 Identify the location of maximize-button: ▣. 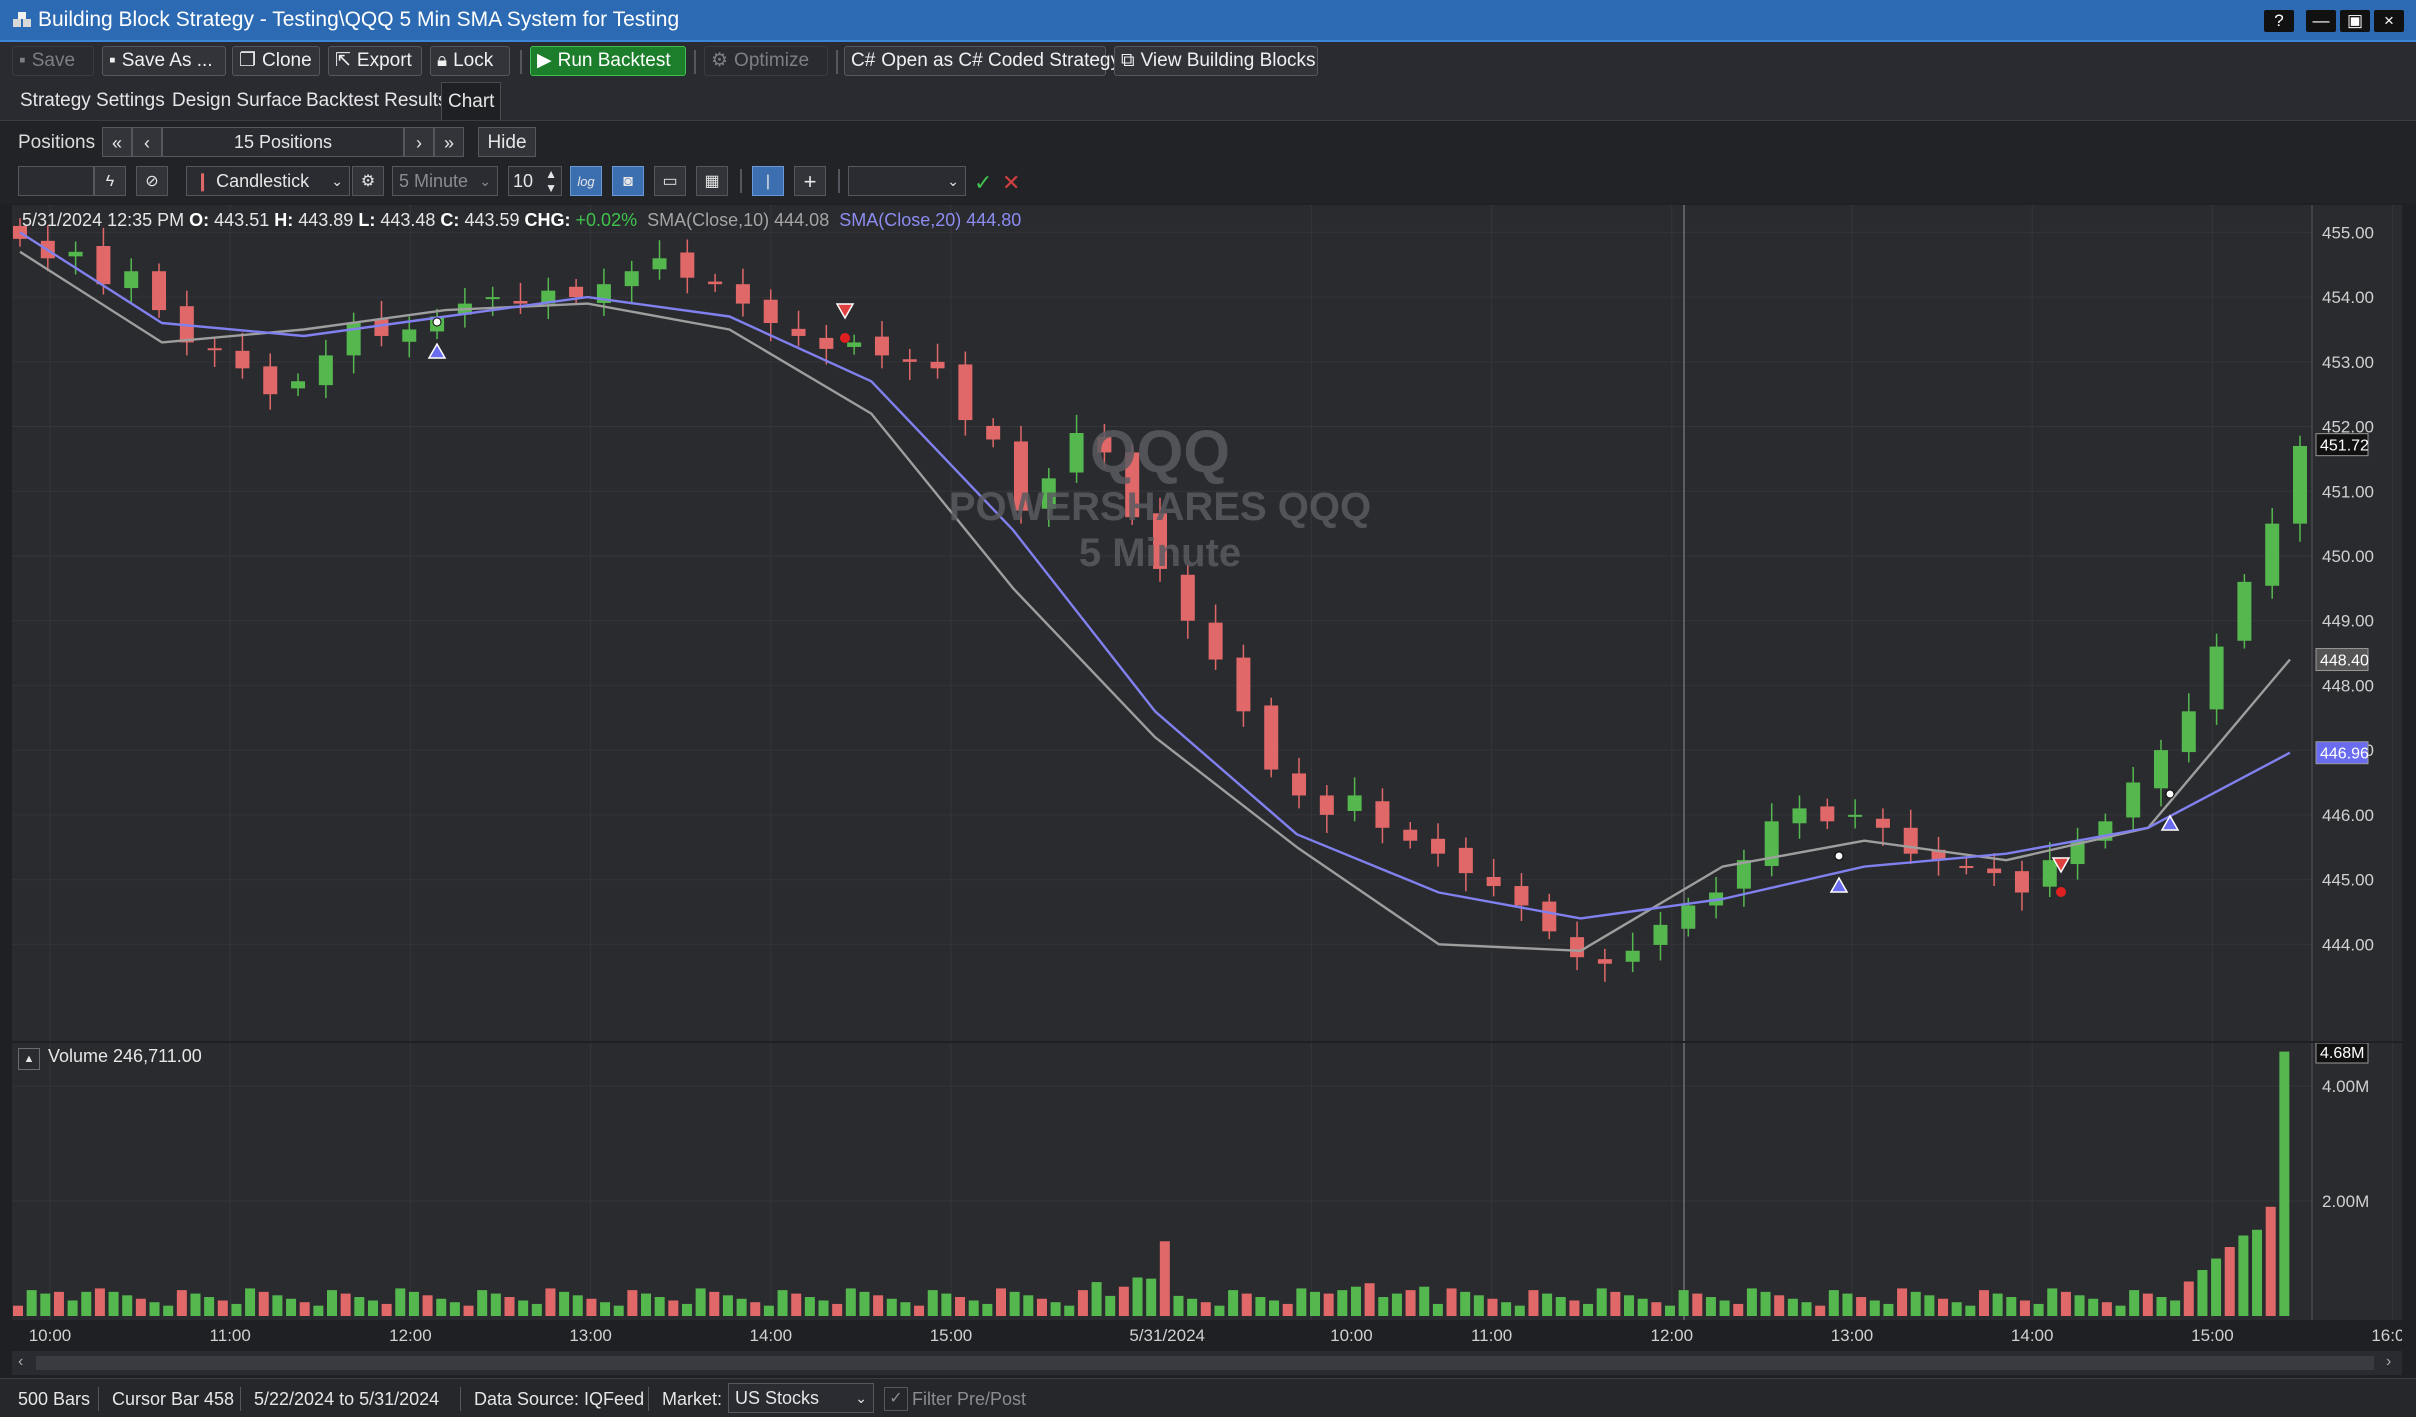
(2355, 21).